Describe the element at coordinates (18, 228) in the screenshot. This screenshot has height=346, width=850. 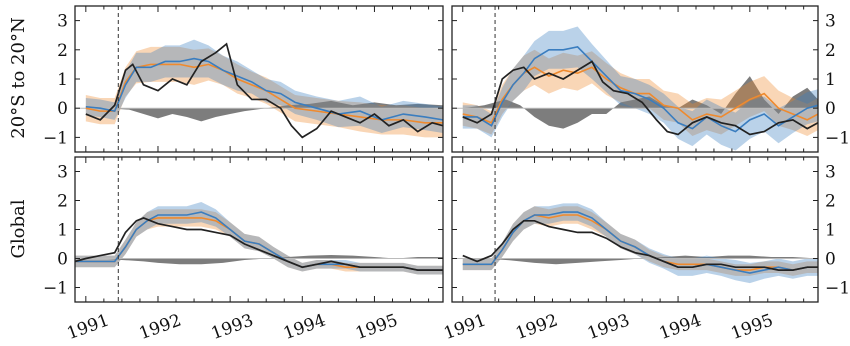
I see `row-label: Global` at that location.